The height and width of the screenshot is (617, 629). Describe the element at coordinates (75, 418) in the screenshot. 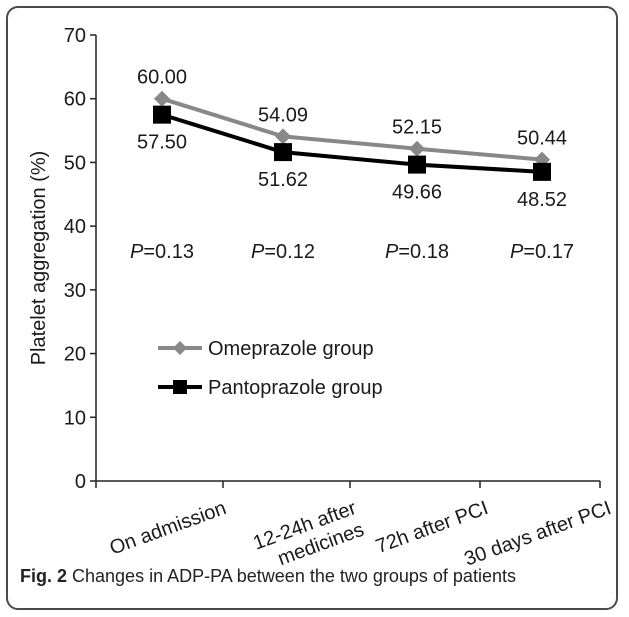

I see `y-tick-label: 10` at that location.